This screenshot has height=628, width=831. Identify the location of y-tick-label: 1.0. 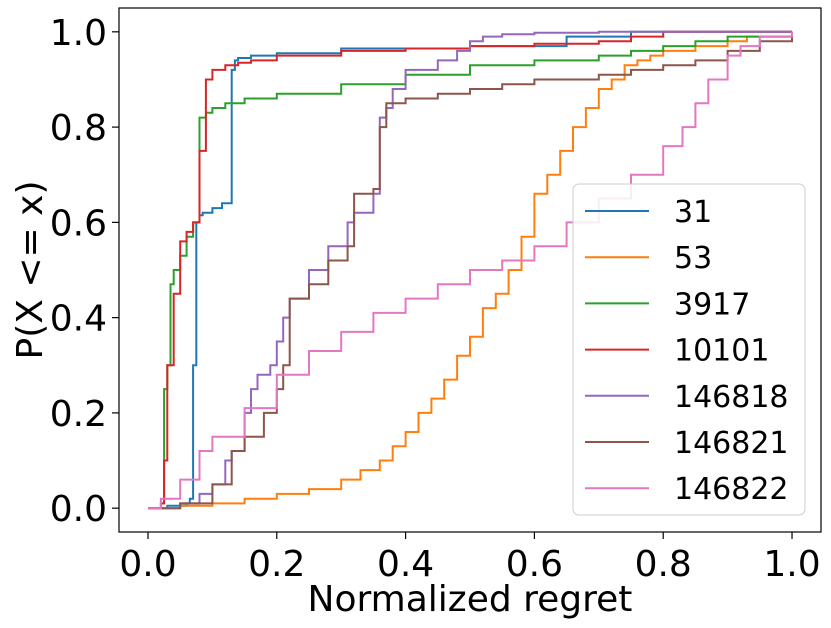
(78, 33).